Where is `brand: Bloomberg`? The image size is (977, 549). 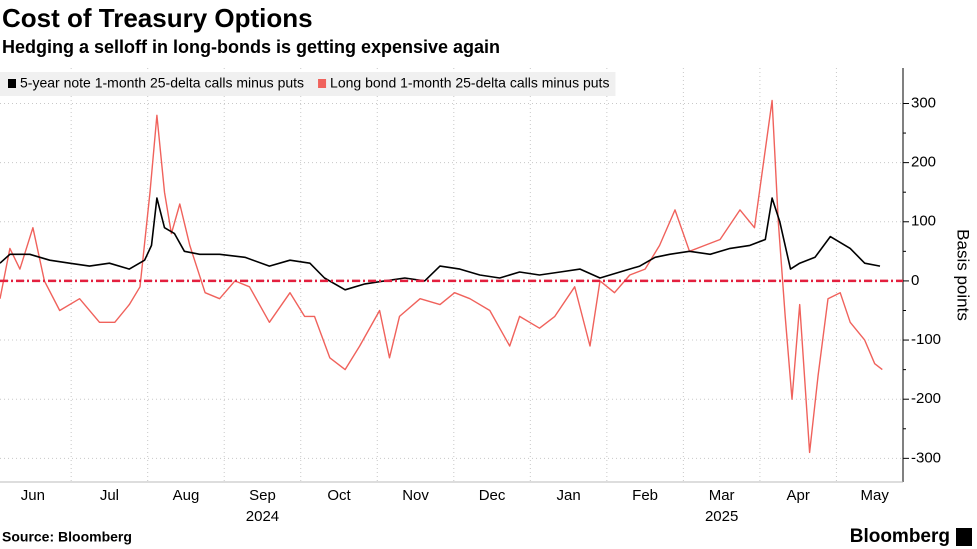
brand: Bloomberg is located at coordinates (900, 536).